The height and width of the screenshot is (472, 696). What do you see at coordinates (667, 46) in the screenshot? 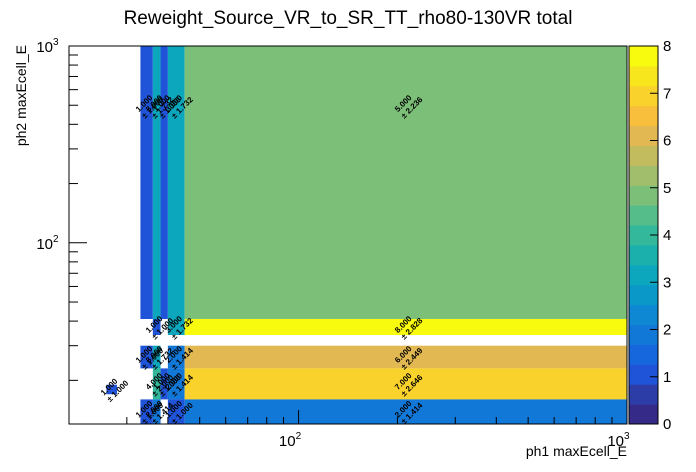
I see `palette-tick-label: 8` at bounding box center [667, 46].